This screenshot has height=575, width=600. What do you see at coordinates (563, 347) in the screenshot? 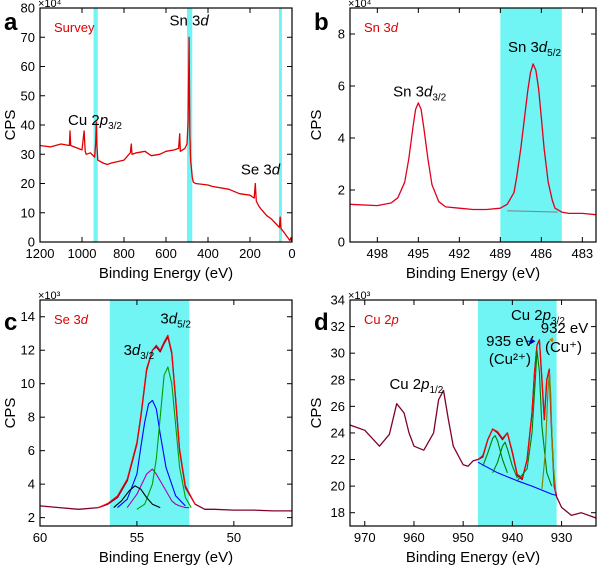
I see `cu1-ion-label: (Cu⁺)` at bounding box center [563, 347].